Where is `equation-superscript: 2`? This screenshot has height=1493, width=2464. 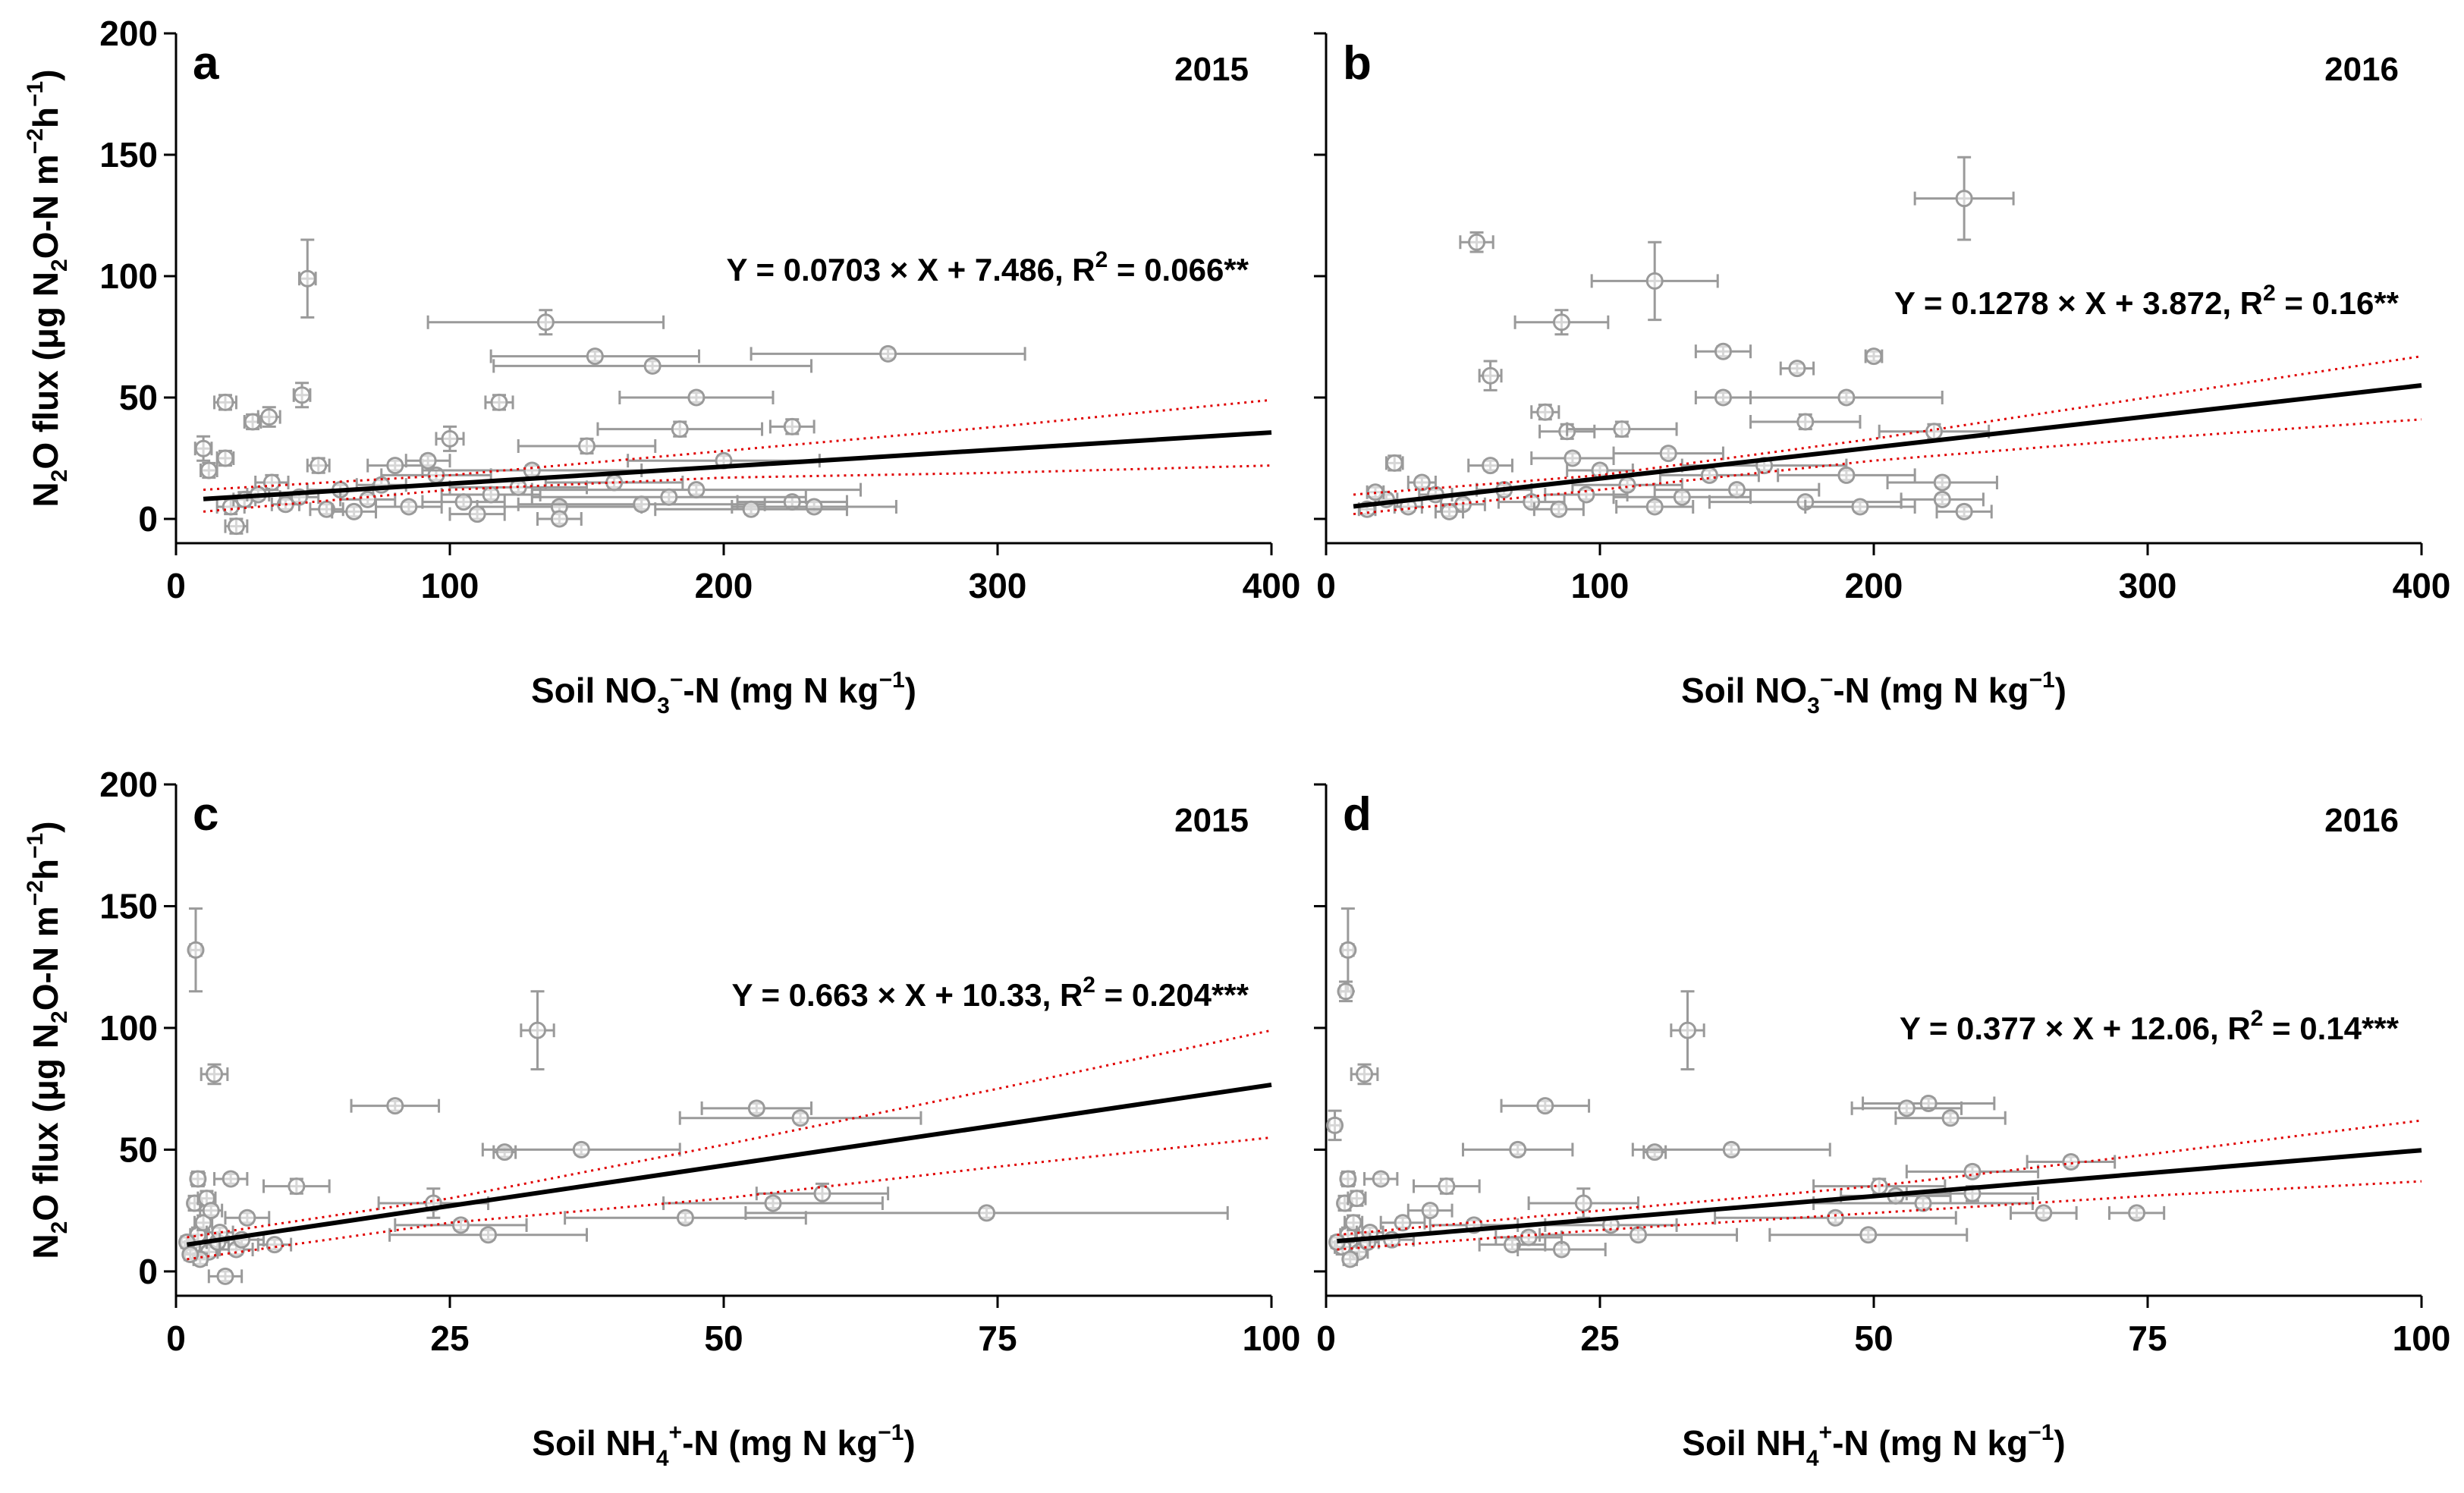
equation-superscript: 2 is located at coordinates (2269, 294).